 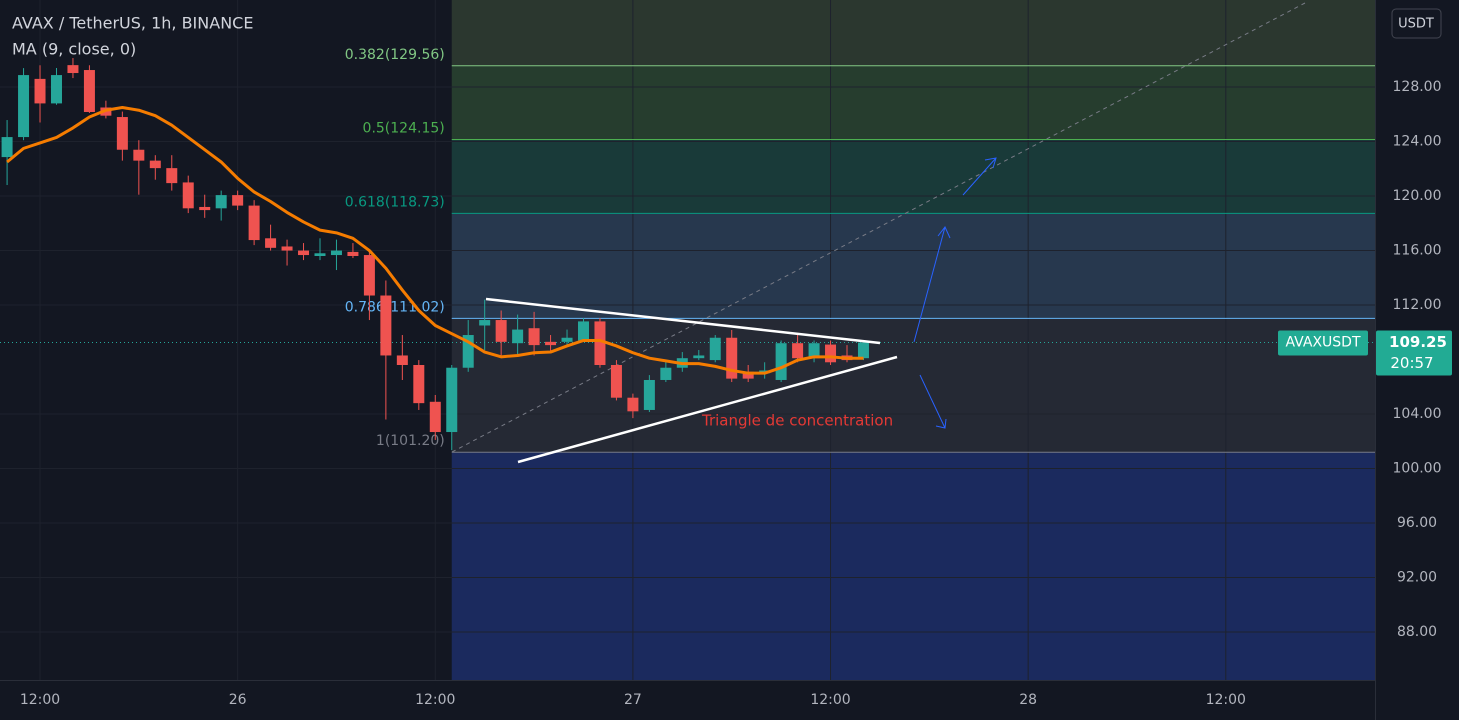 I want to click on y-tick-label: 124.00, so click(x=1417, y=142).